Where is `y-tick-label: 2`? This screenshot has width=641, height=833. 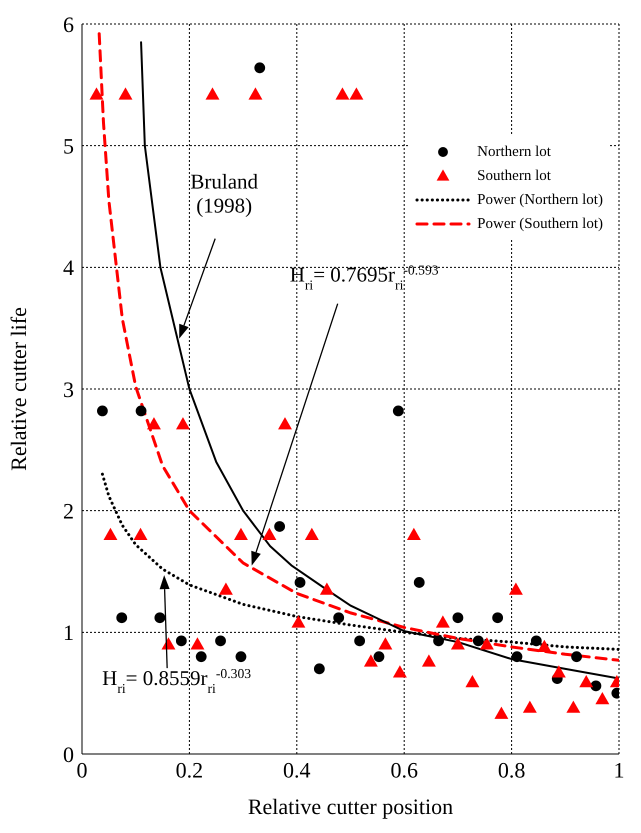
y-tick-label: 2 is located at coordinates (68, 511).